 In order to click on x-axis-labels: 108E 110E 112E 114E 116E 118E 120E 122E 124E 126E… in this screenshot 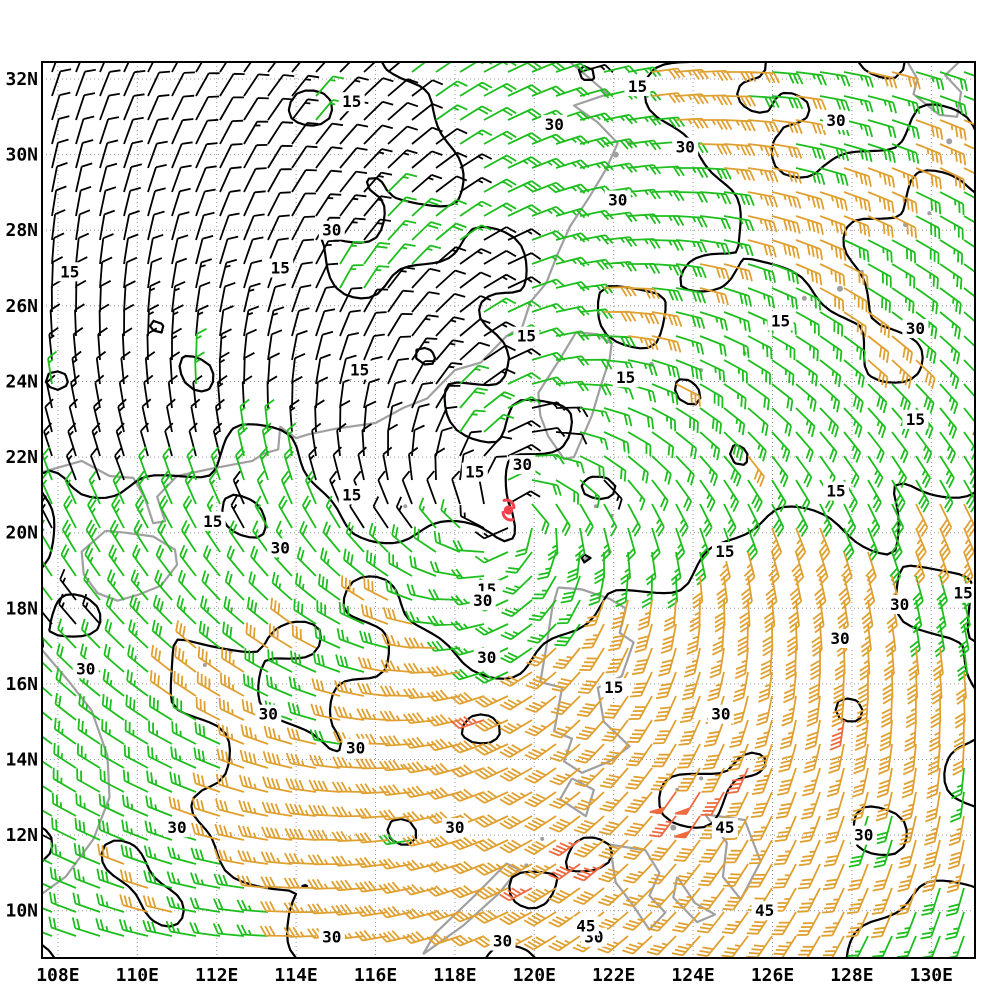, I will do `click(494, 975)`.